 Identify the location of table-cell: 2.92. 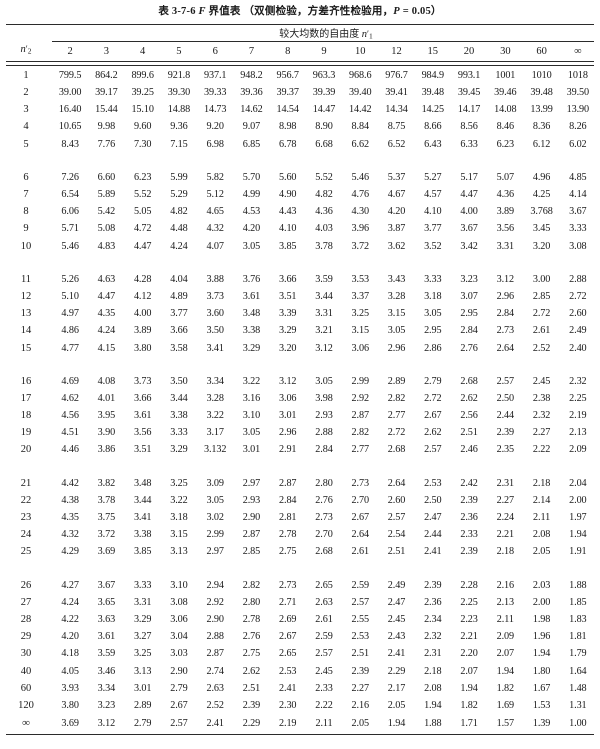
(360, 398).